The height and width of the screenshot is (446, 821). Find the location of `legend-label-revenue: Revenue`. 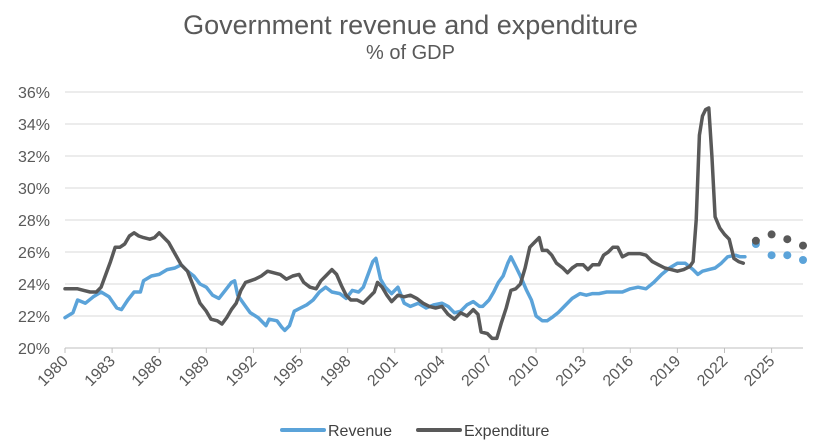

legend-label-revenue: Revenue is located at coordinates (360, 431).